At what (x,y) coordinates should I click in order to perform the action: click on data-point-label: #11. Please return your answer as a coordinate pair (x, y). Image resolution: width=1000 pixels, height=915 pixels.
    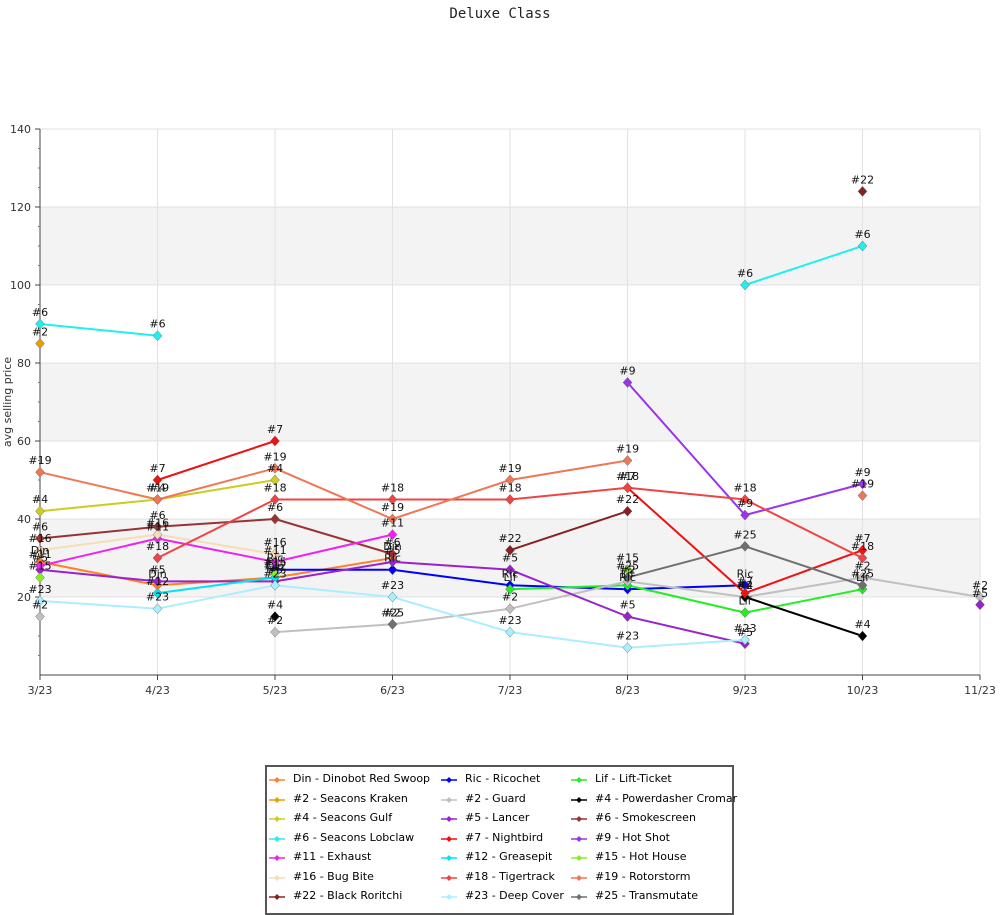
    Looking at the image, I should click on (157, 527).